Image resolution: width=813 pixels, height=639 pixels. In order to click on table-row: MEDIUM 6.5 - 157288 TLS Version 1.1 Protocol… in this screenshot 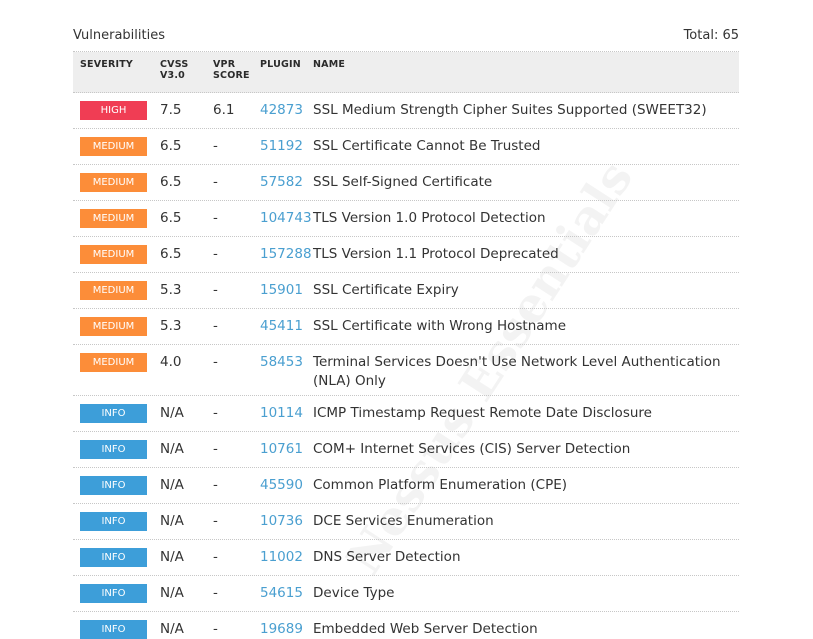, I will do `click(406, 255)`.